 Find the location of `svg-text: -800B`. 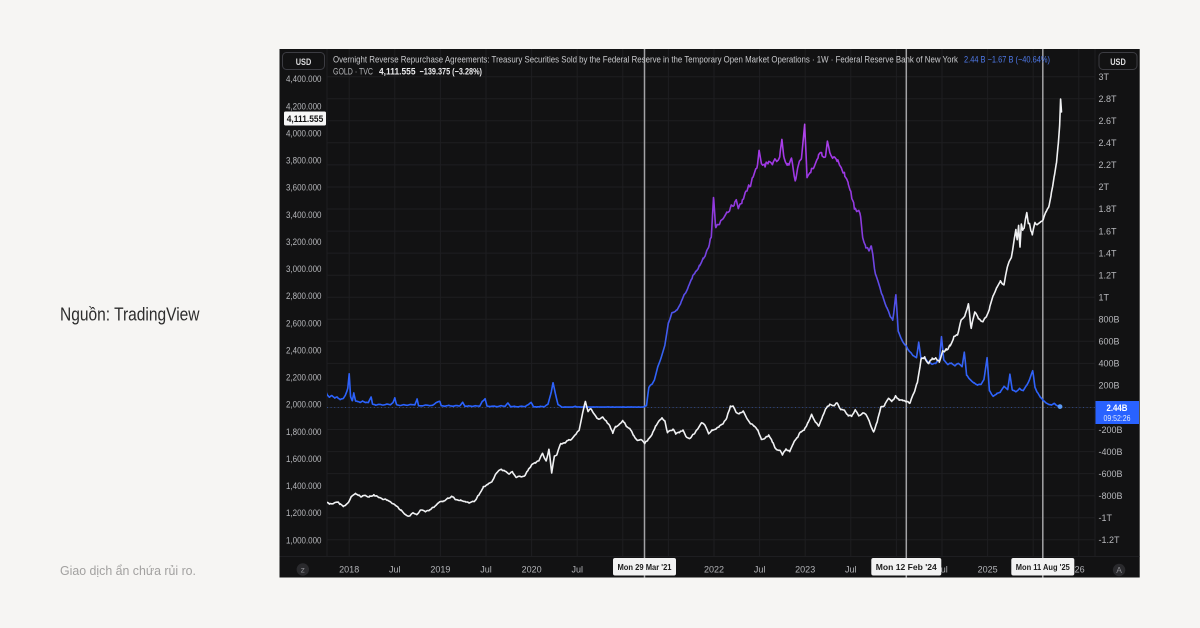

svg-text: -800B is located at coordinates (1111, 496).